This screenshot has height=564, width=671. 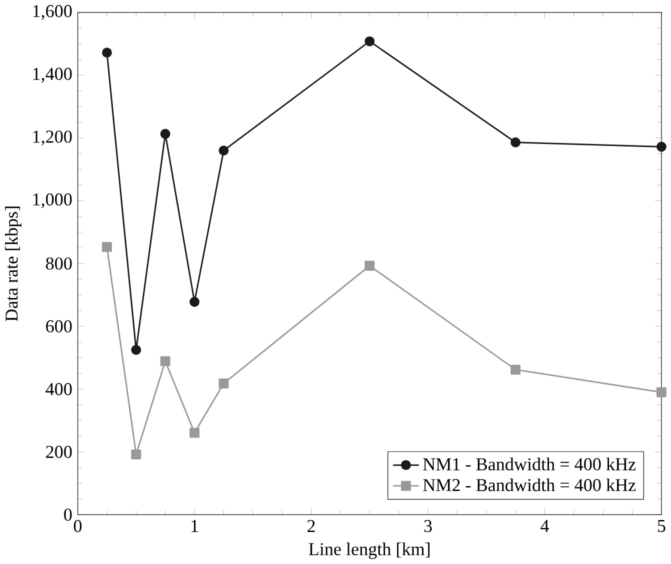 What do you see at coordinates (52, 12) in the screenshot?
I see `y-tick-label: 1,600` at bounding box center [52, 12].